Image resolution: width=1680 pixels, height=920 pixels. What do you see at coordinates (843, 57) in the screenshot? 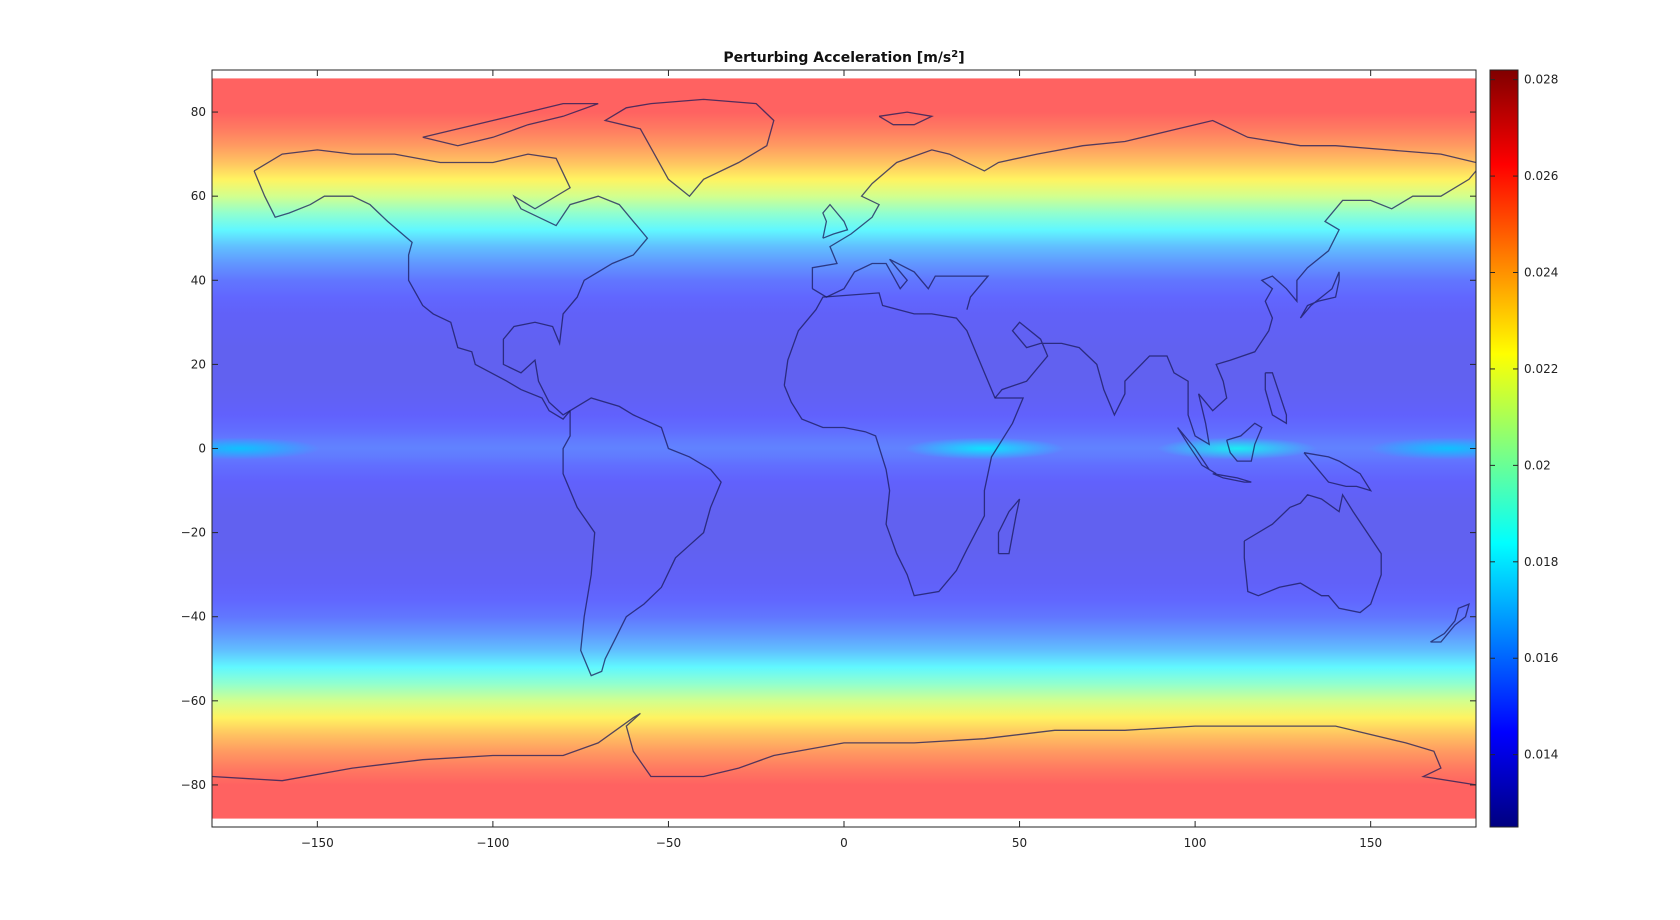
I see `chart-title: Perturbing Acceleration [m/s2]` at bounding box center [843, 57].